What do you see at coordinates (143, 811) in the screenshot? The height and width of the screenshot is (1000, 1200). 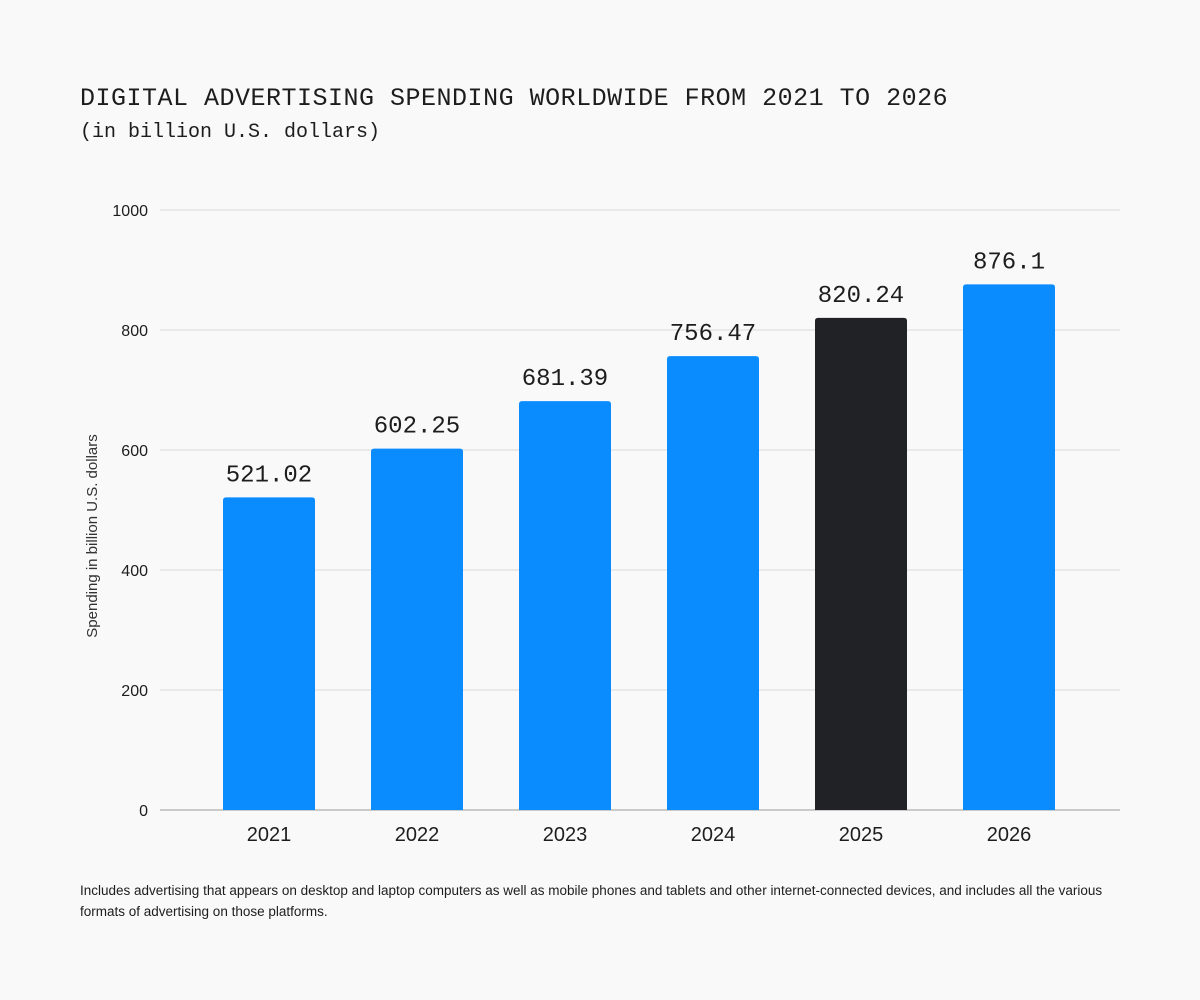 I see `y-tick-label: 0` at bounding box center [143, 811].